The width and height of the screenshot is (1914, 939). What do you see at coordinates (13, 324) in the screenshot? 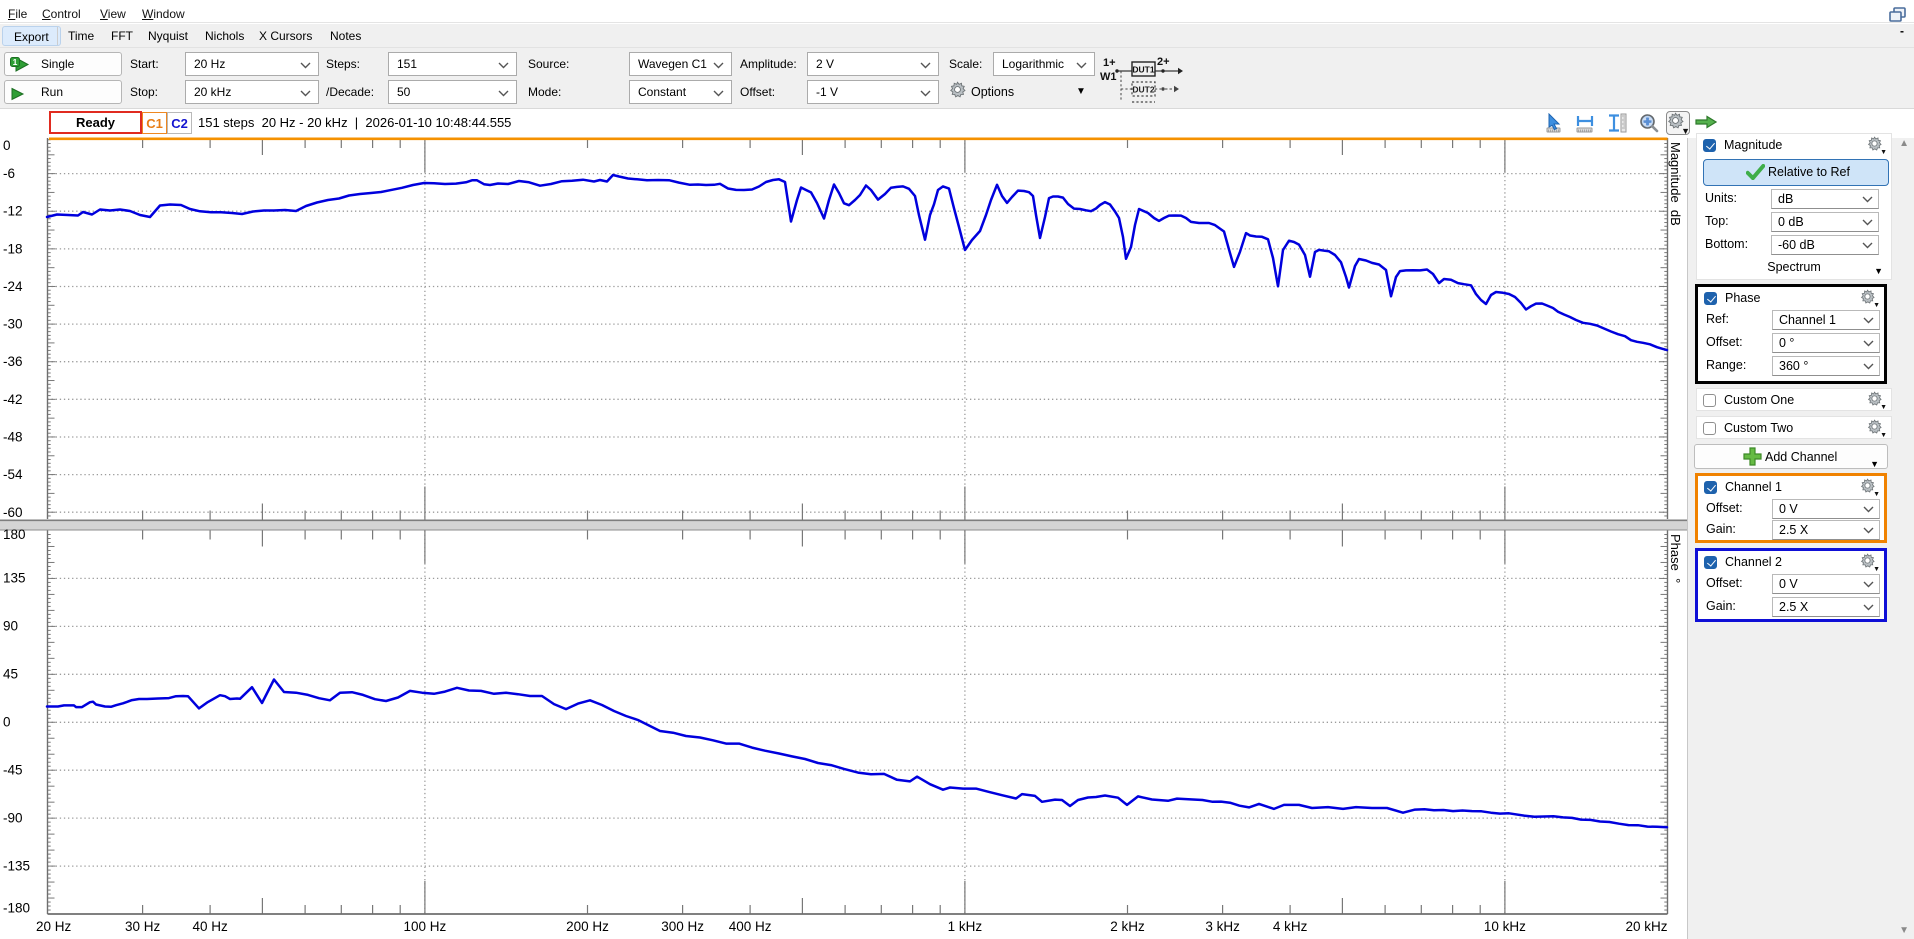
I see `svg-text: -30` at bounding box center [13, 324].